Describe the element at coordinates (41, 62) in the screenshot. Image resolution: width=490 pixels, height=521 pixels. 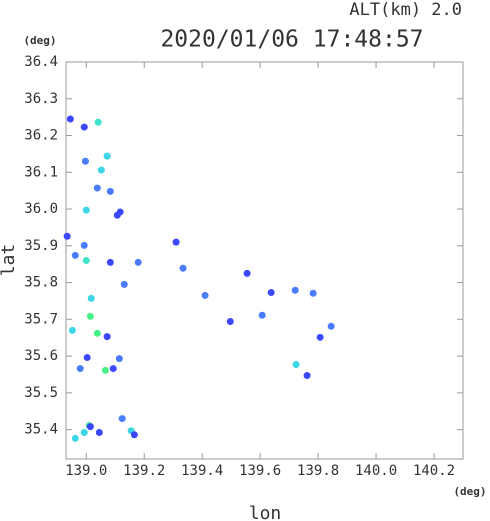
I see `y-tick-label: 36.4` at that location.